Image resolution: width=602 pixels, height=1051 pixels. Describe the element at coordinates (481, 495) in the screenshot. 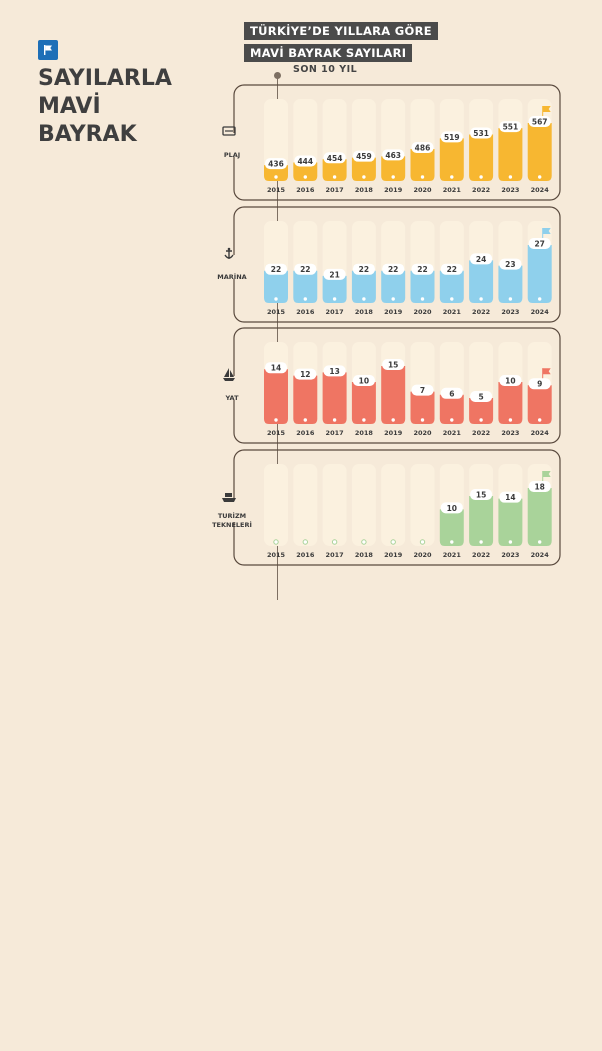

I see `data-label: 15` at that location.